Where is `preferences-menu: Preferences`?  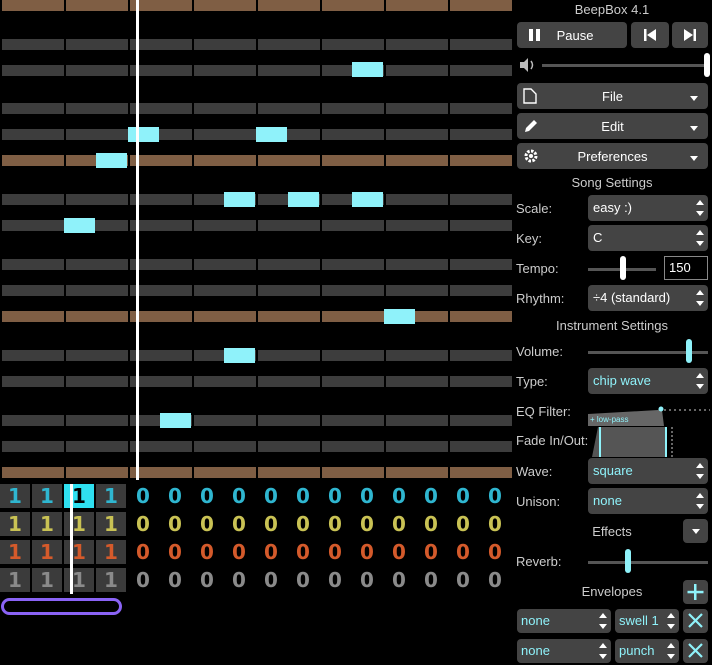 preferences-menu: Preferences is located at coordinates (612, 156).